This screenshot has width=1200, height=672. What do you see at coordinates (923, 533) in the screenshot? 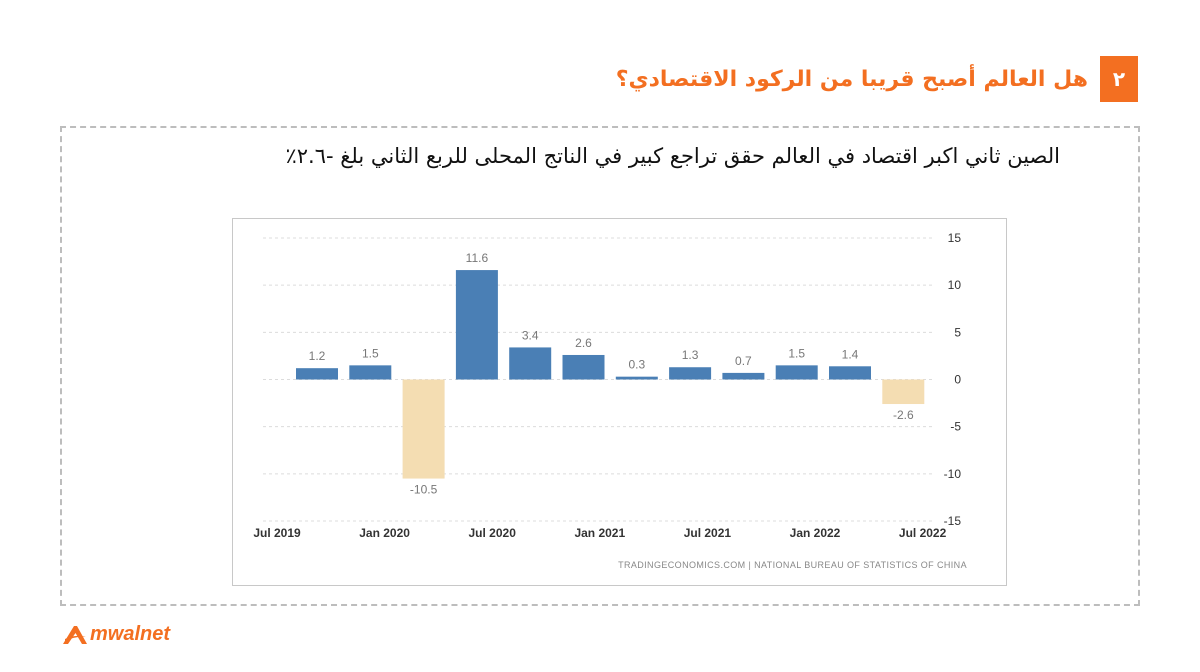
I see `x-tick-label: Jul 2022` at bounding box center [923, 533].